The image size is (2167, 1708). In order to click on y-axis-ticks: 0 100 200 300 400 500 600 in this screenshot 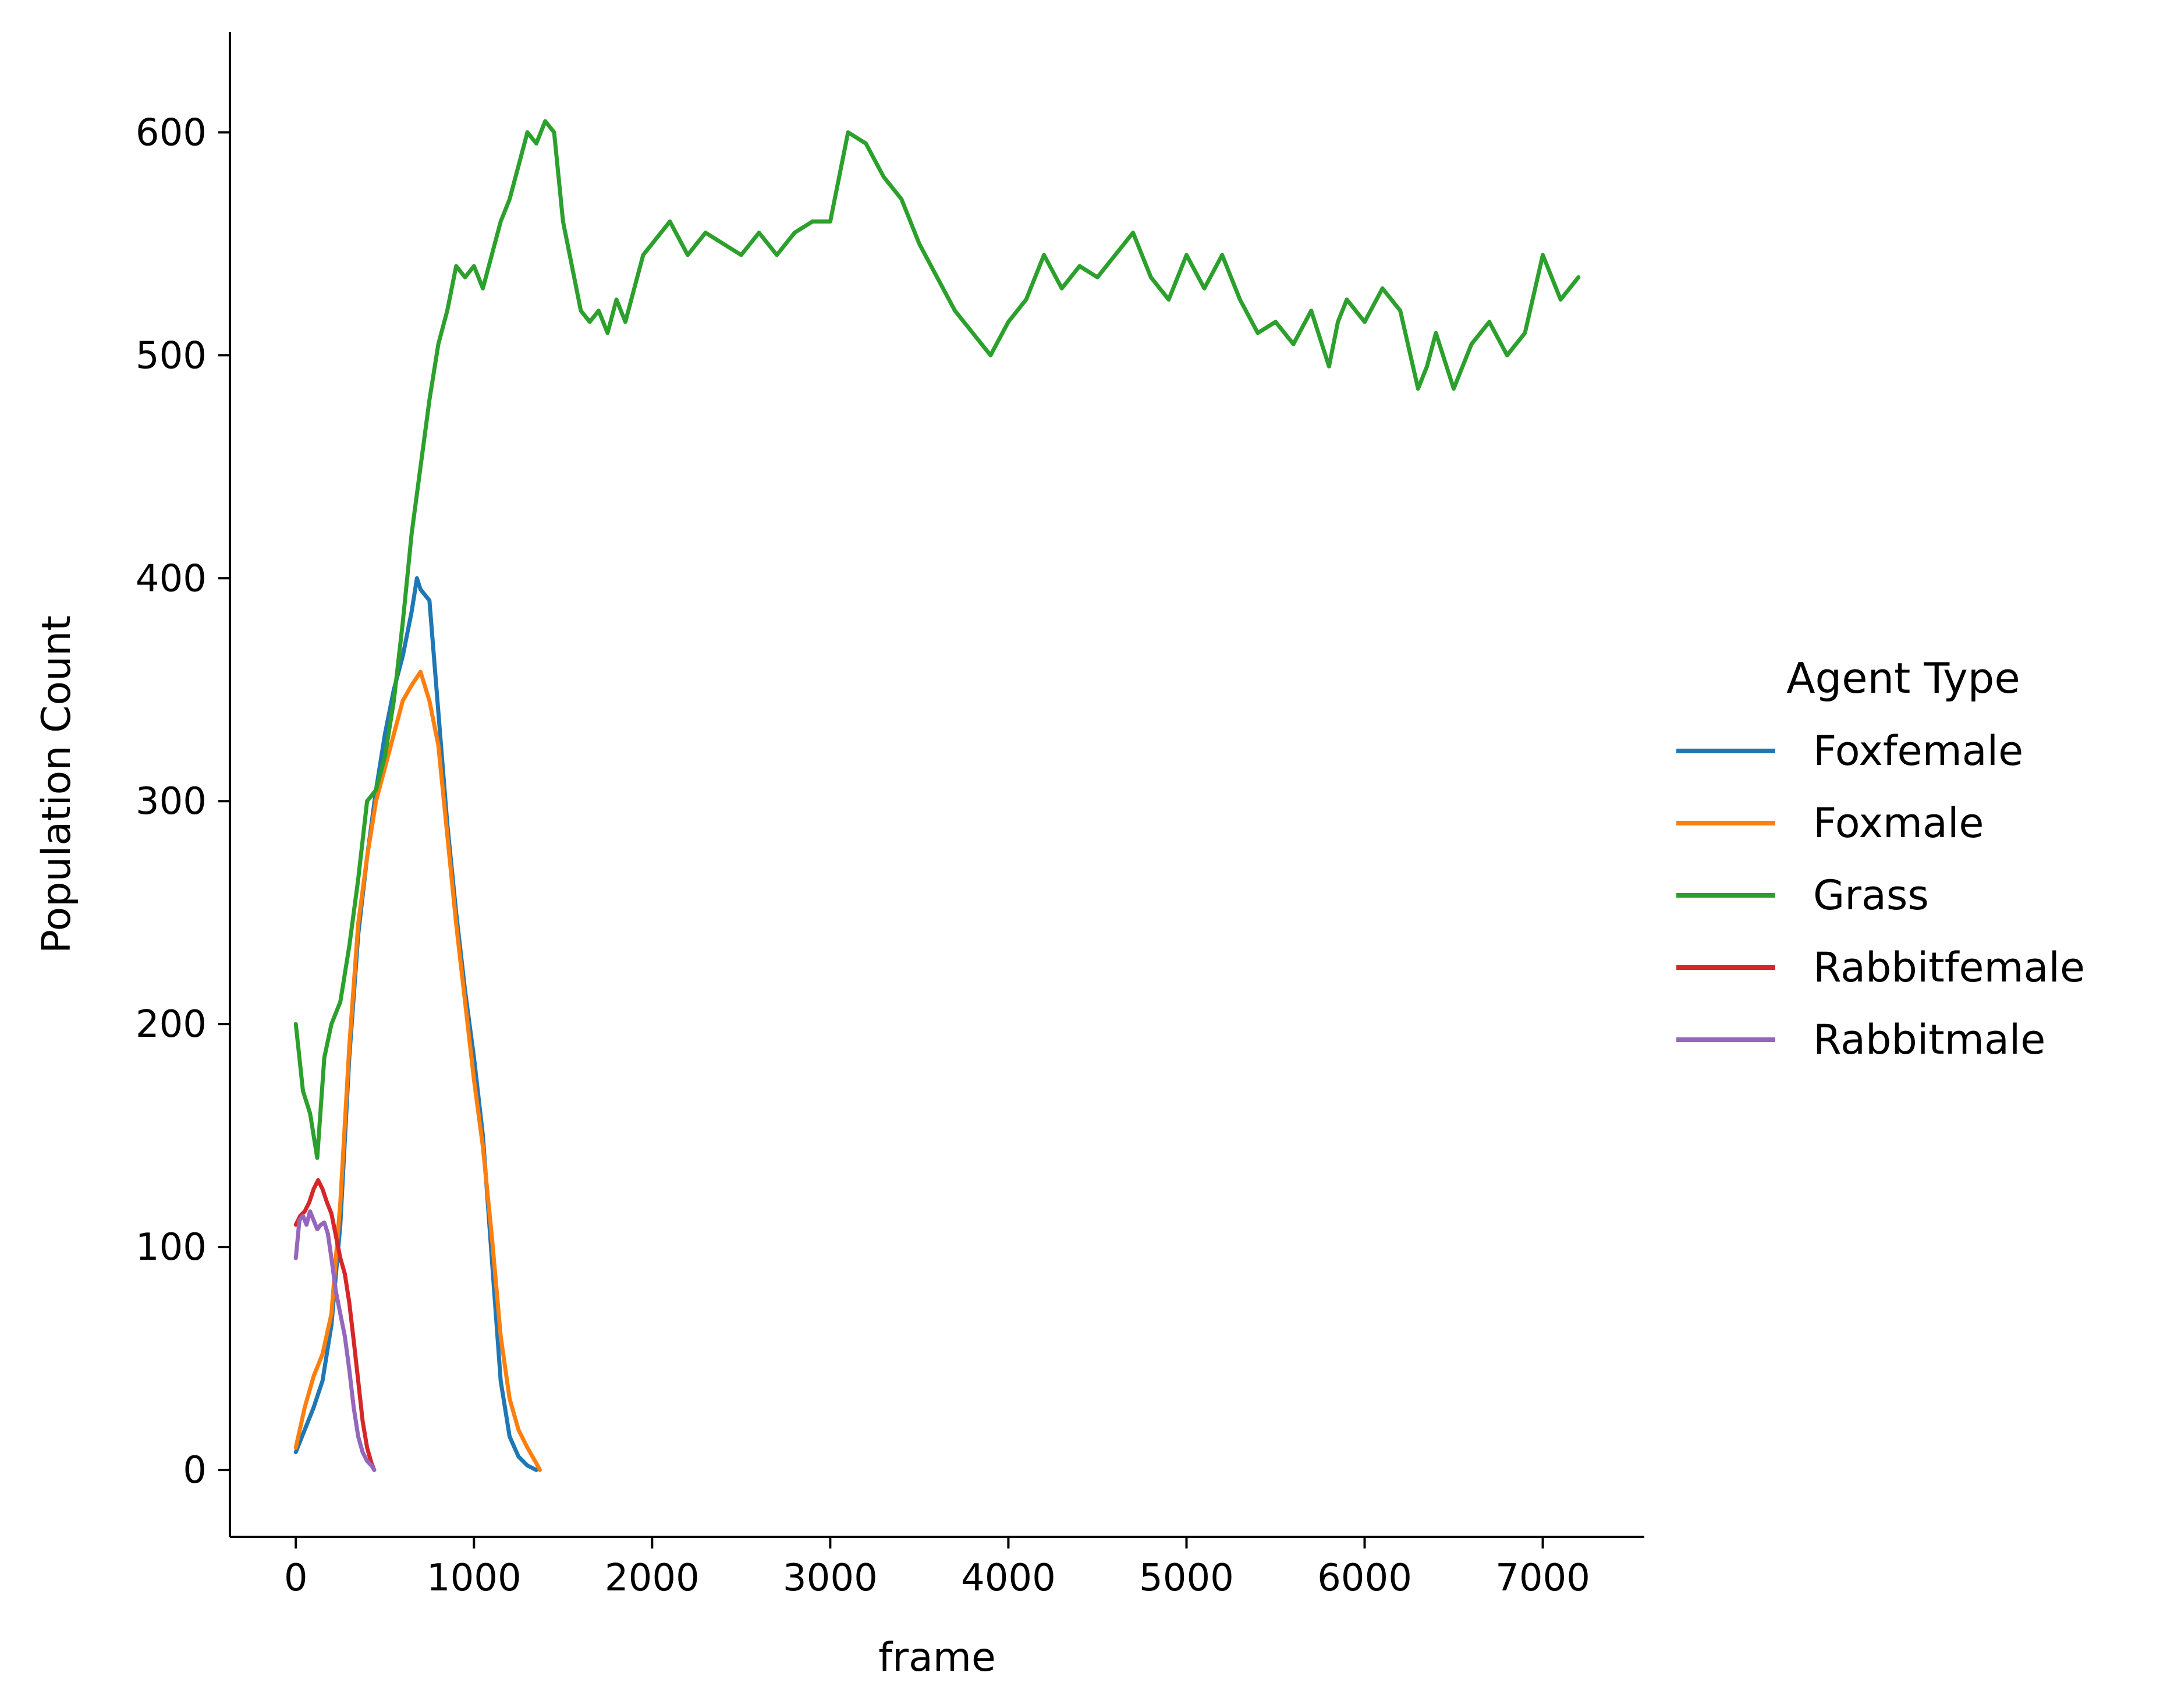, I will do `click(183, 801)`.